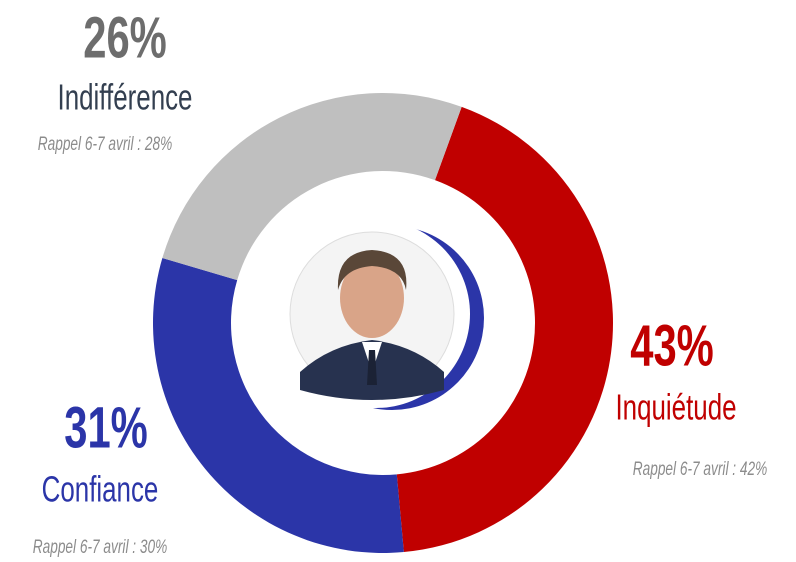  I want to click on label-group: Confiance, so click(100, 489).